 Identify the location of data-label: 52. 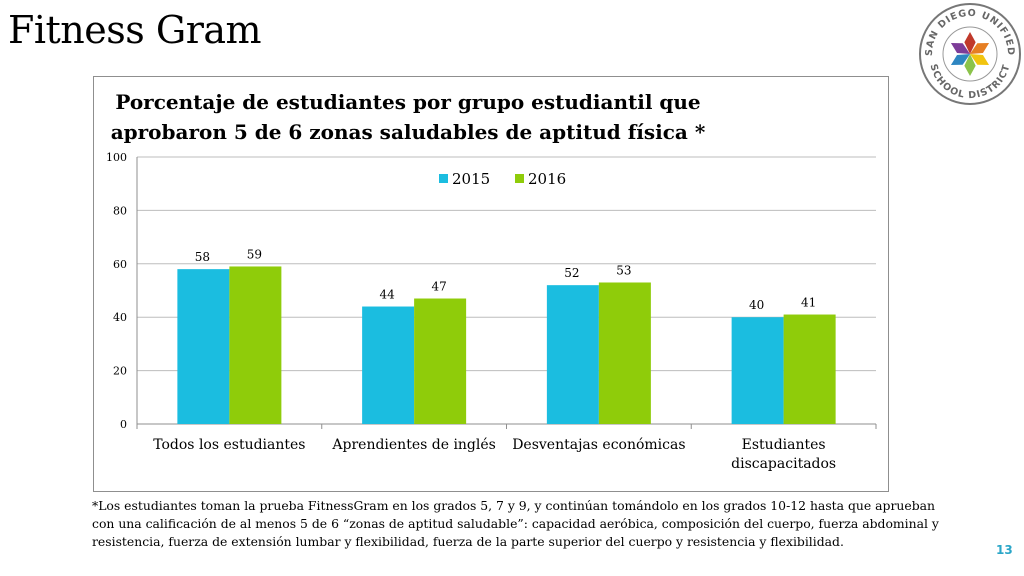
(571, 273).